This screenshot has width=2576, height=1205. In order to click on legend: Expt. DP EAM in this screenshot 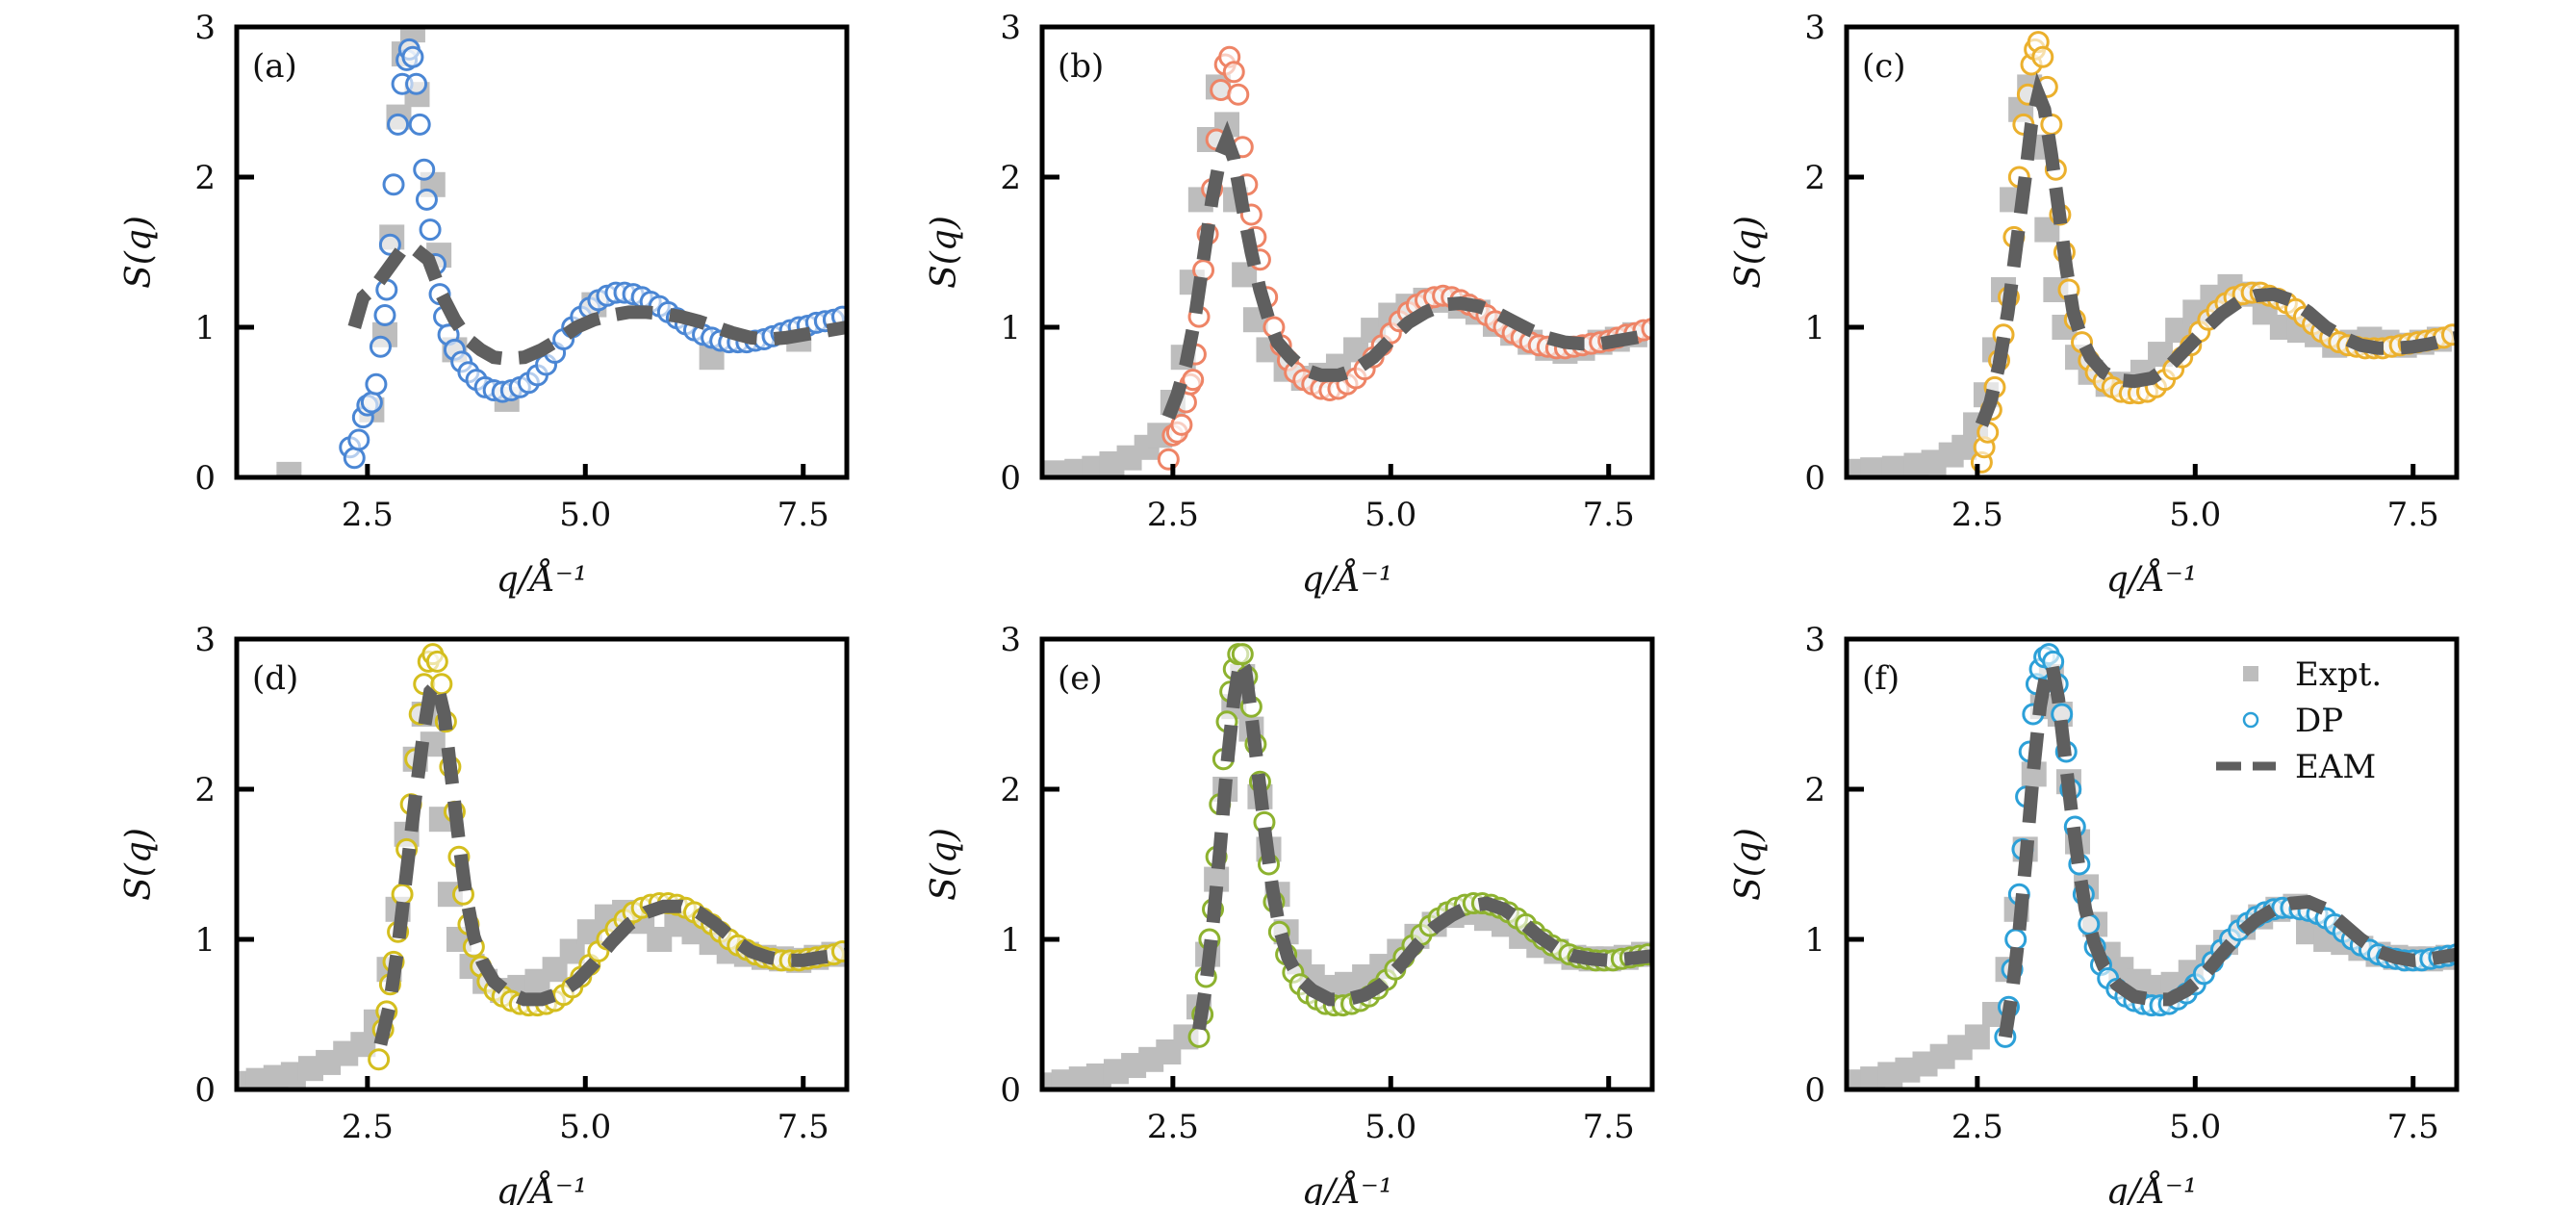, I will do `click(2299, 721)`.